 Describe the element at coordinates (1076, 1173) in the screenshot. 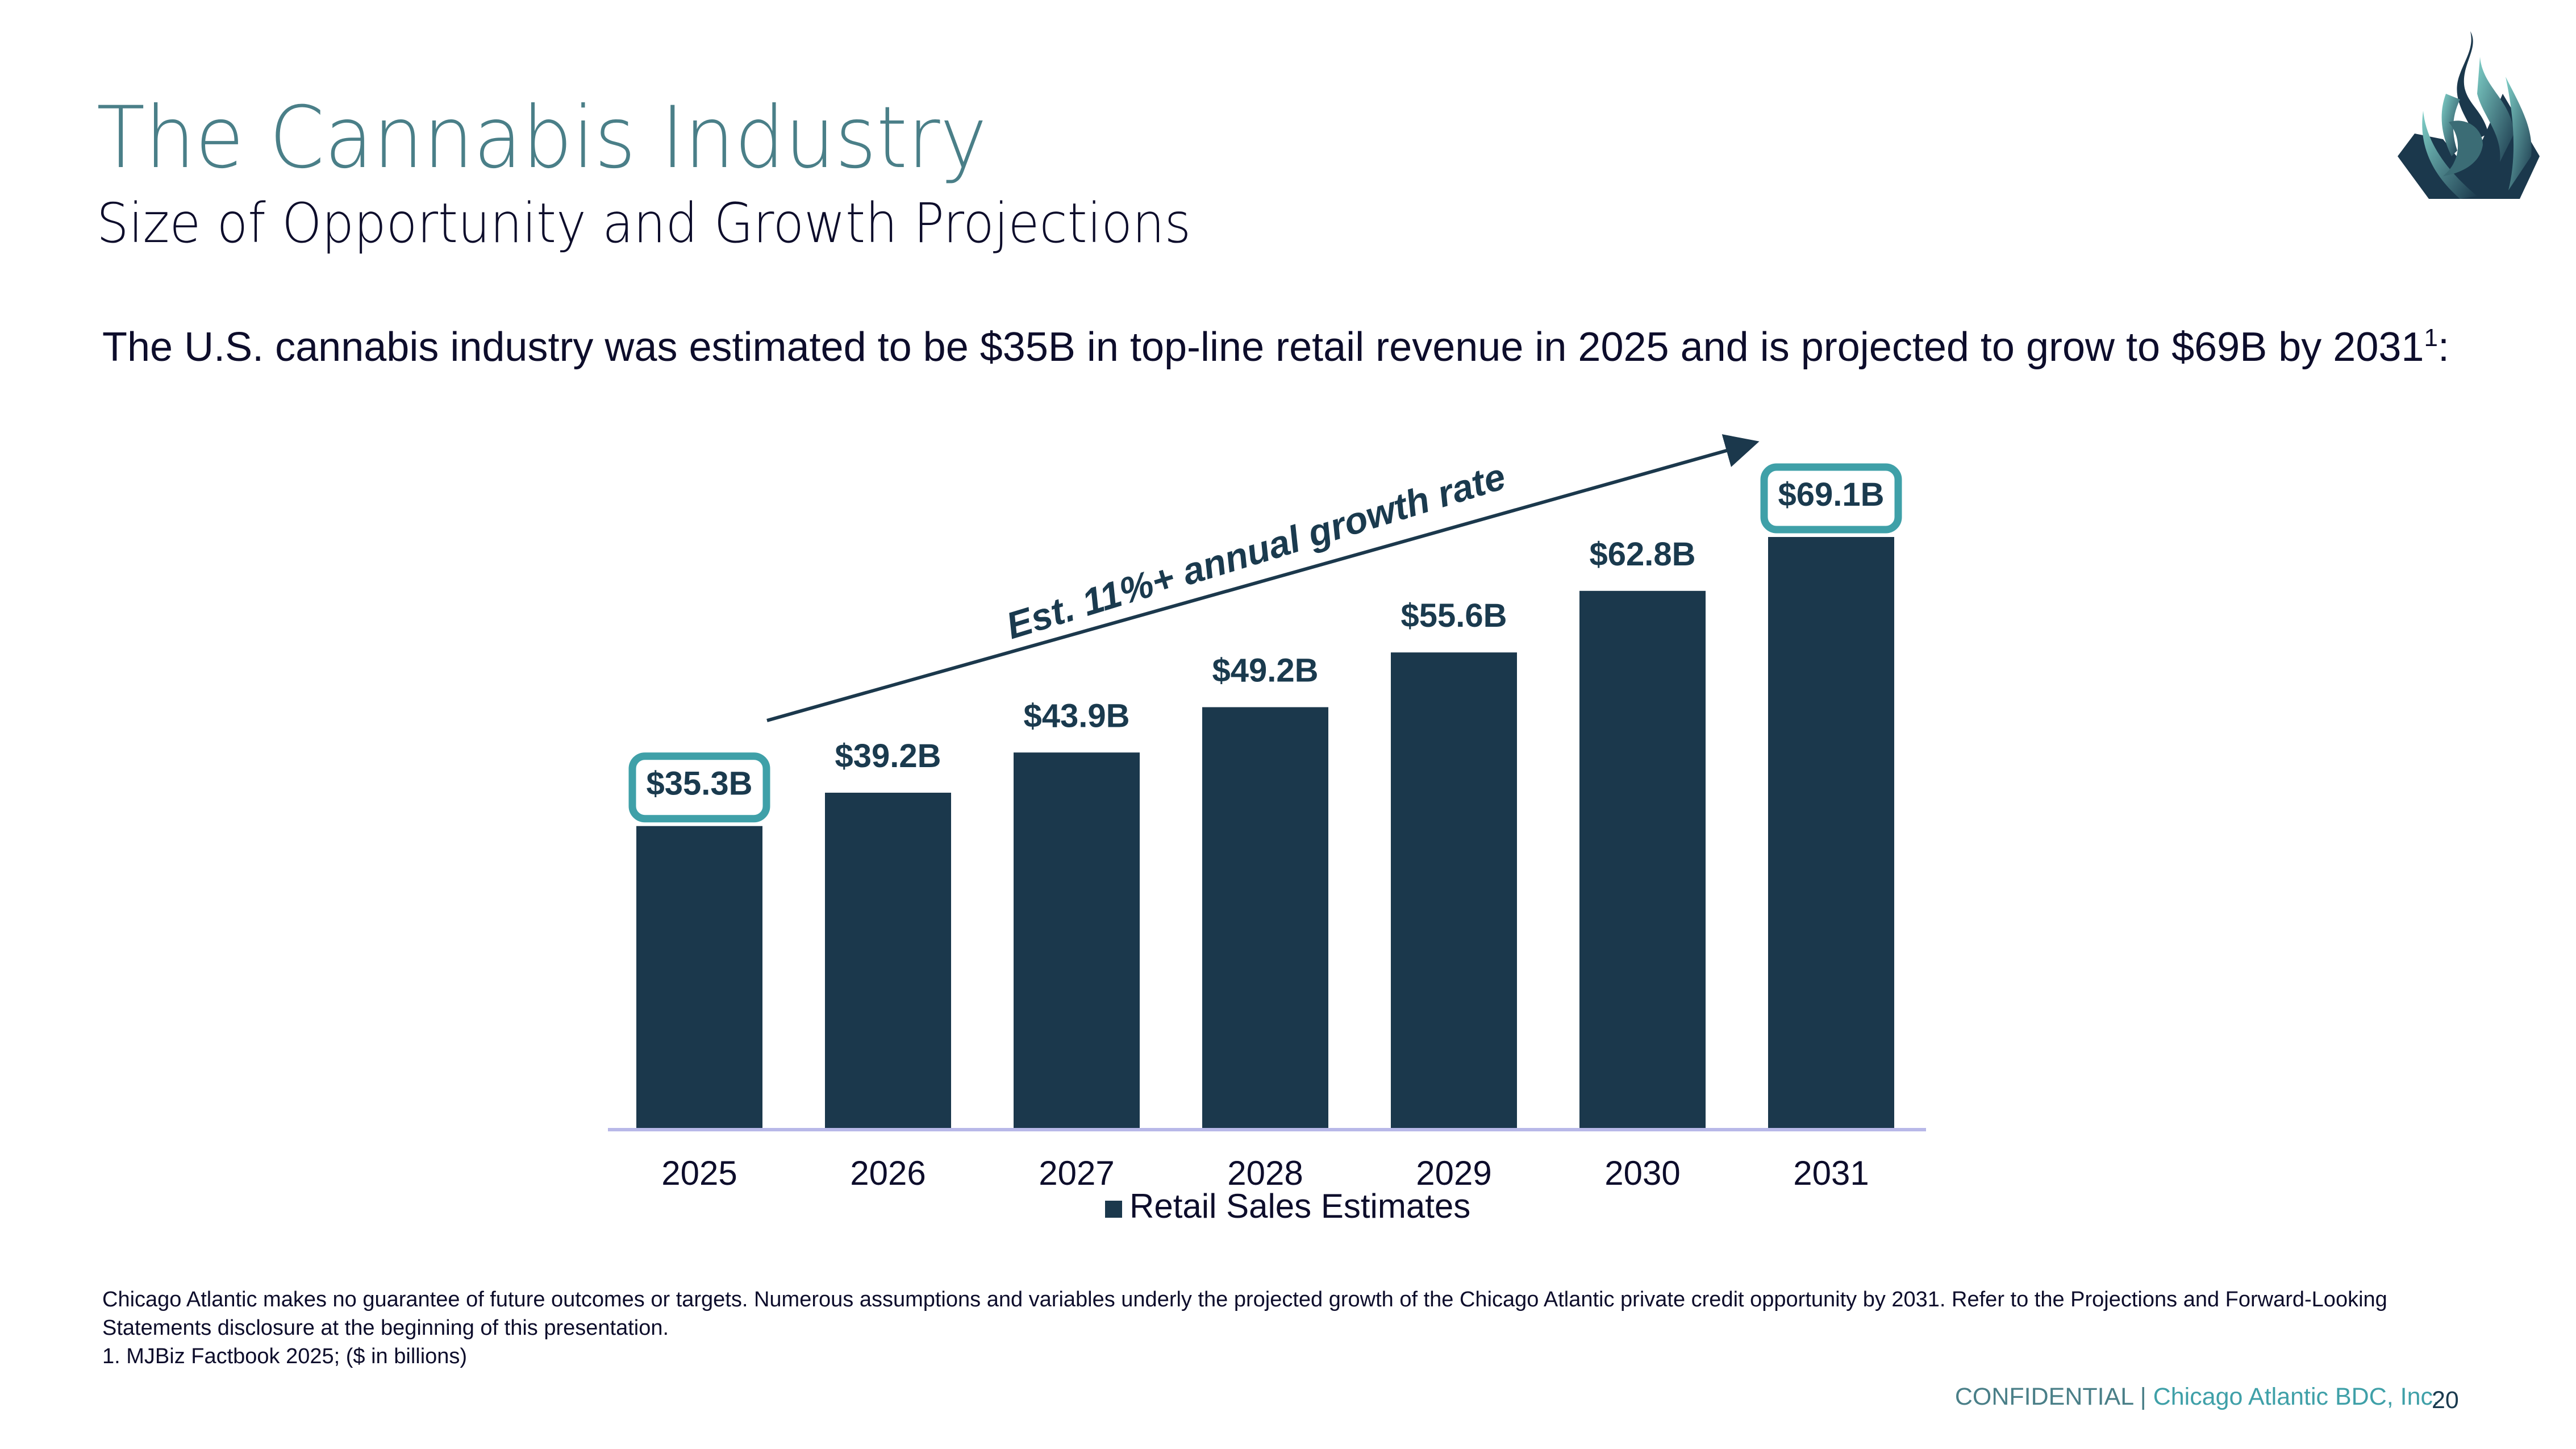

I see `x-tick-2027: 2027` at that location.